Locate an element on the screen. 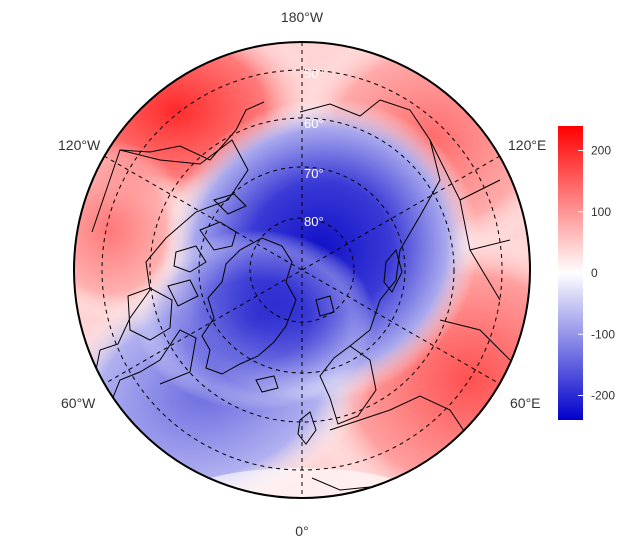 Image resolution: width=625 pixels, height=552 pixels. lon-label-120w: 120°W is located at coordinates (79, 145).